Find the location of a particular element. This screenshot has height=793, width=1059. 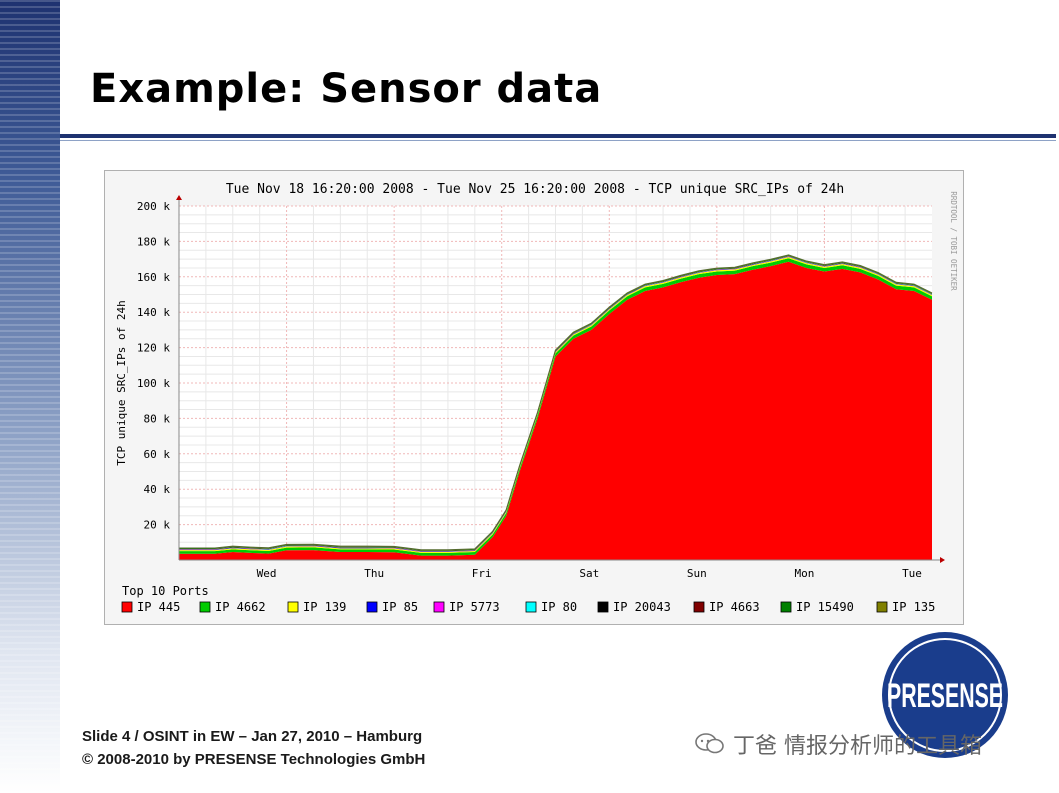

legend-label: IP 4662 is located at coordinates (240, 607).